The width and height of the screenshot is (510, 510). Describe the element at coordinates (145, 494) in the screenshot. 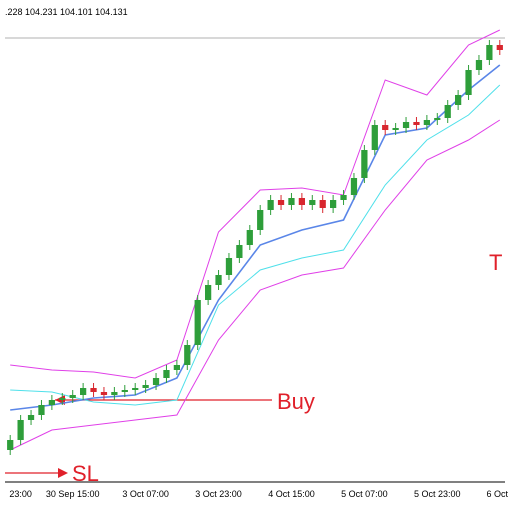

I see `x-tick-label: 3 Oct 07:00` at that location.